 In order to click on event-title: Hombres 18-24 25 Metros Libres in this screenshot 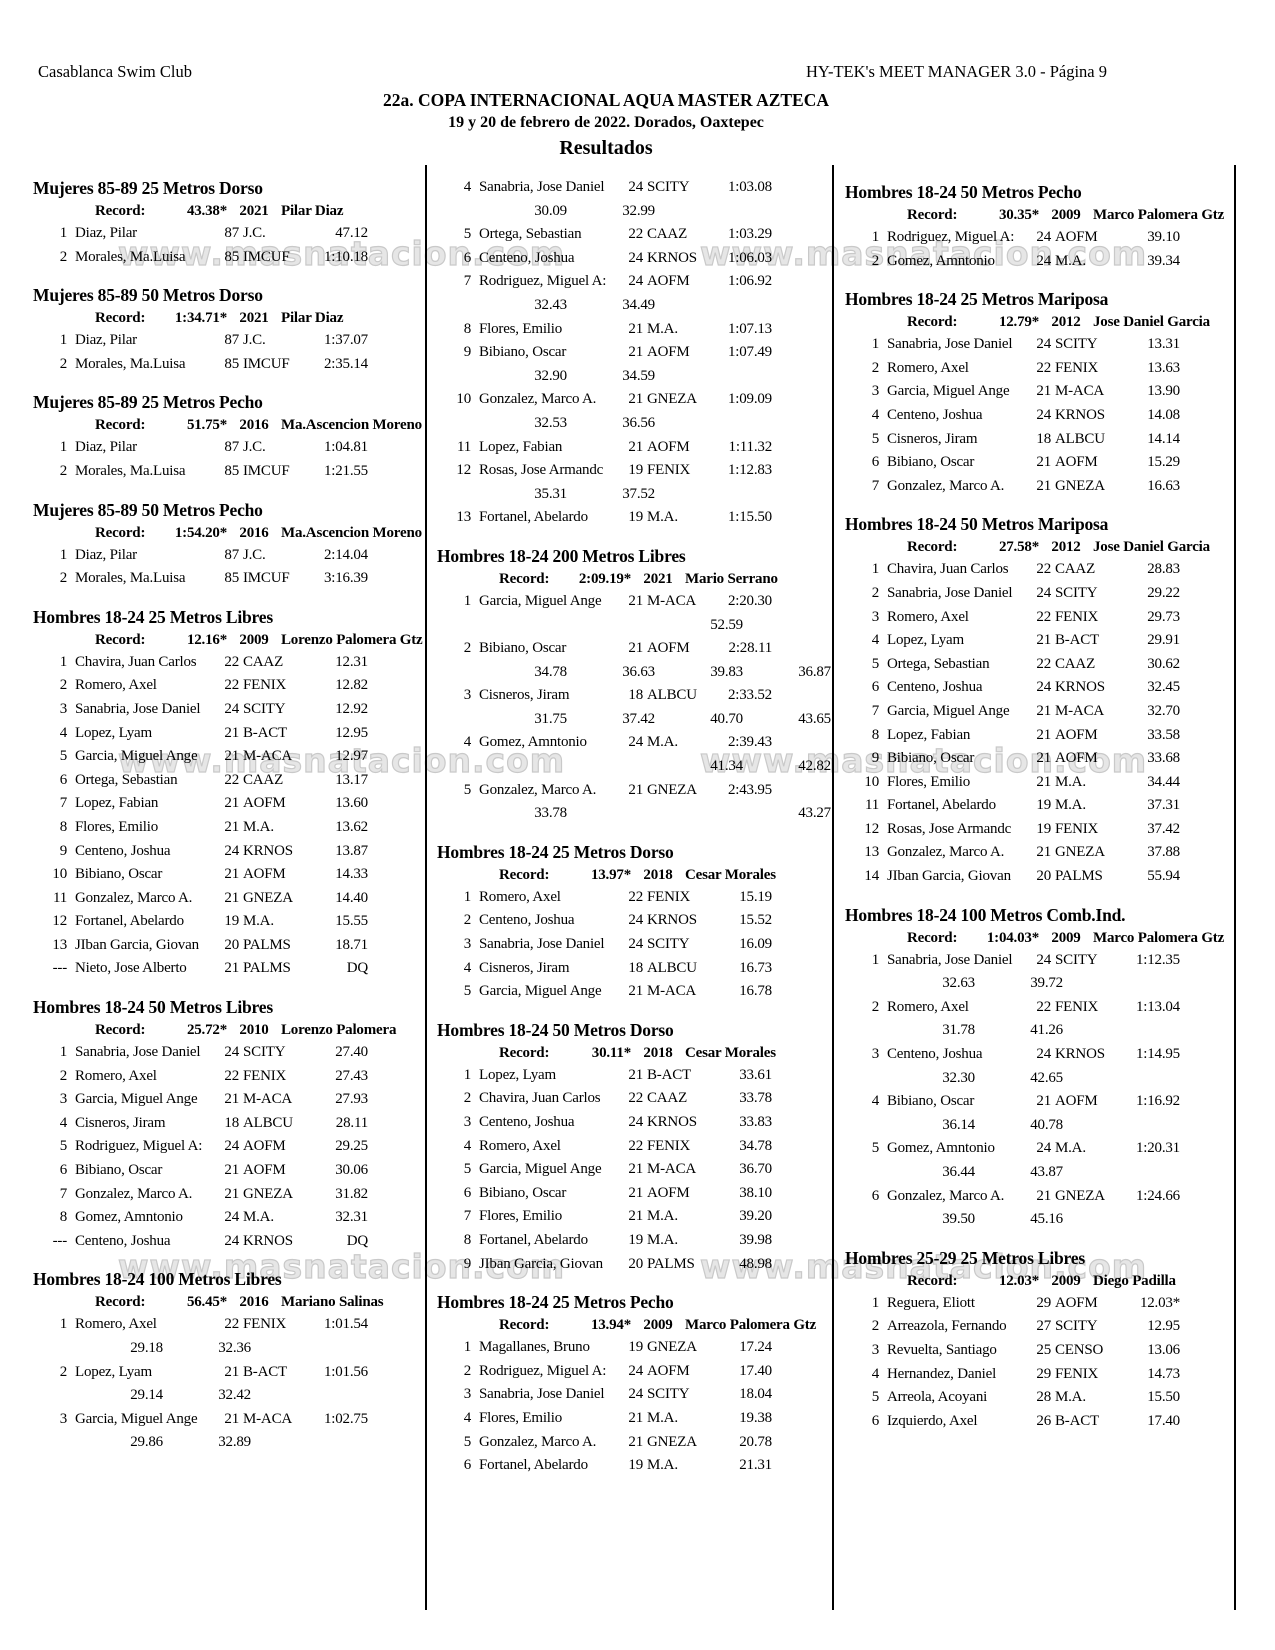, I will do `click(153, 616)`.